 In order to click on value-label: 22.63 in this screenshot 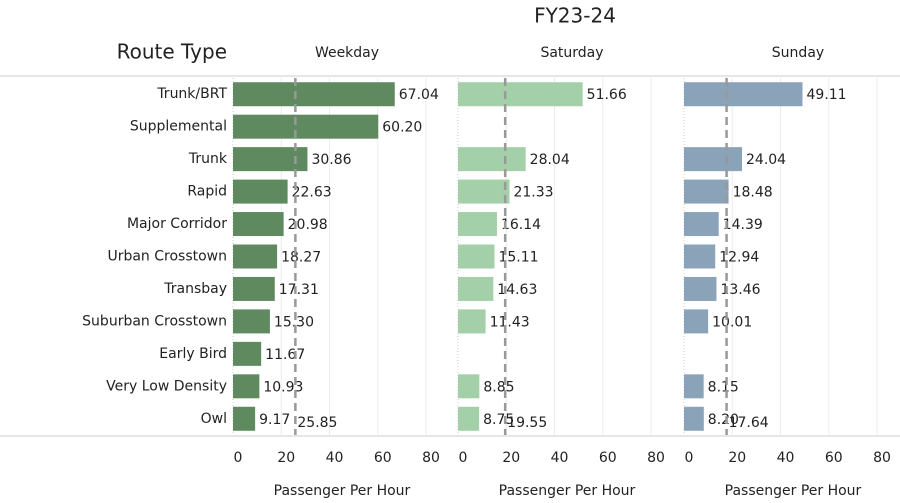, I will do `click(312, 193)`.